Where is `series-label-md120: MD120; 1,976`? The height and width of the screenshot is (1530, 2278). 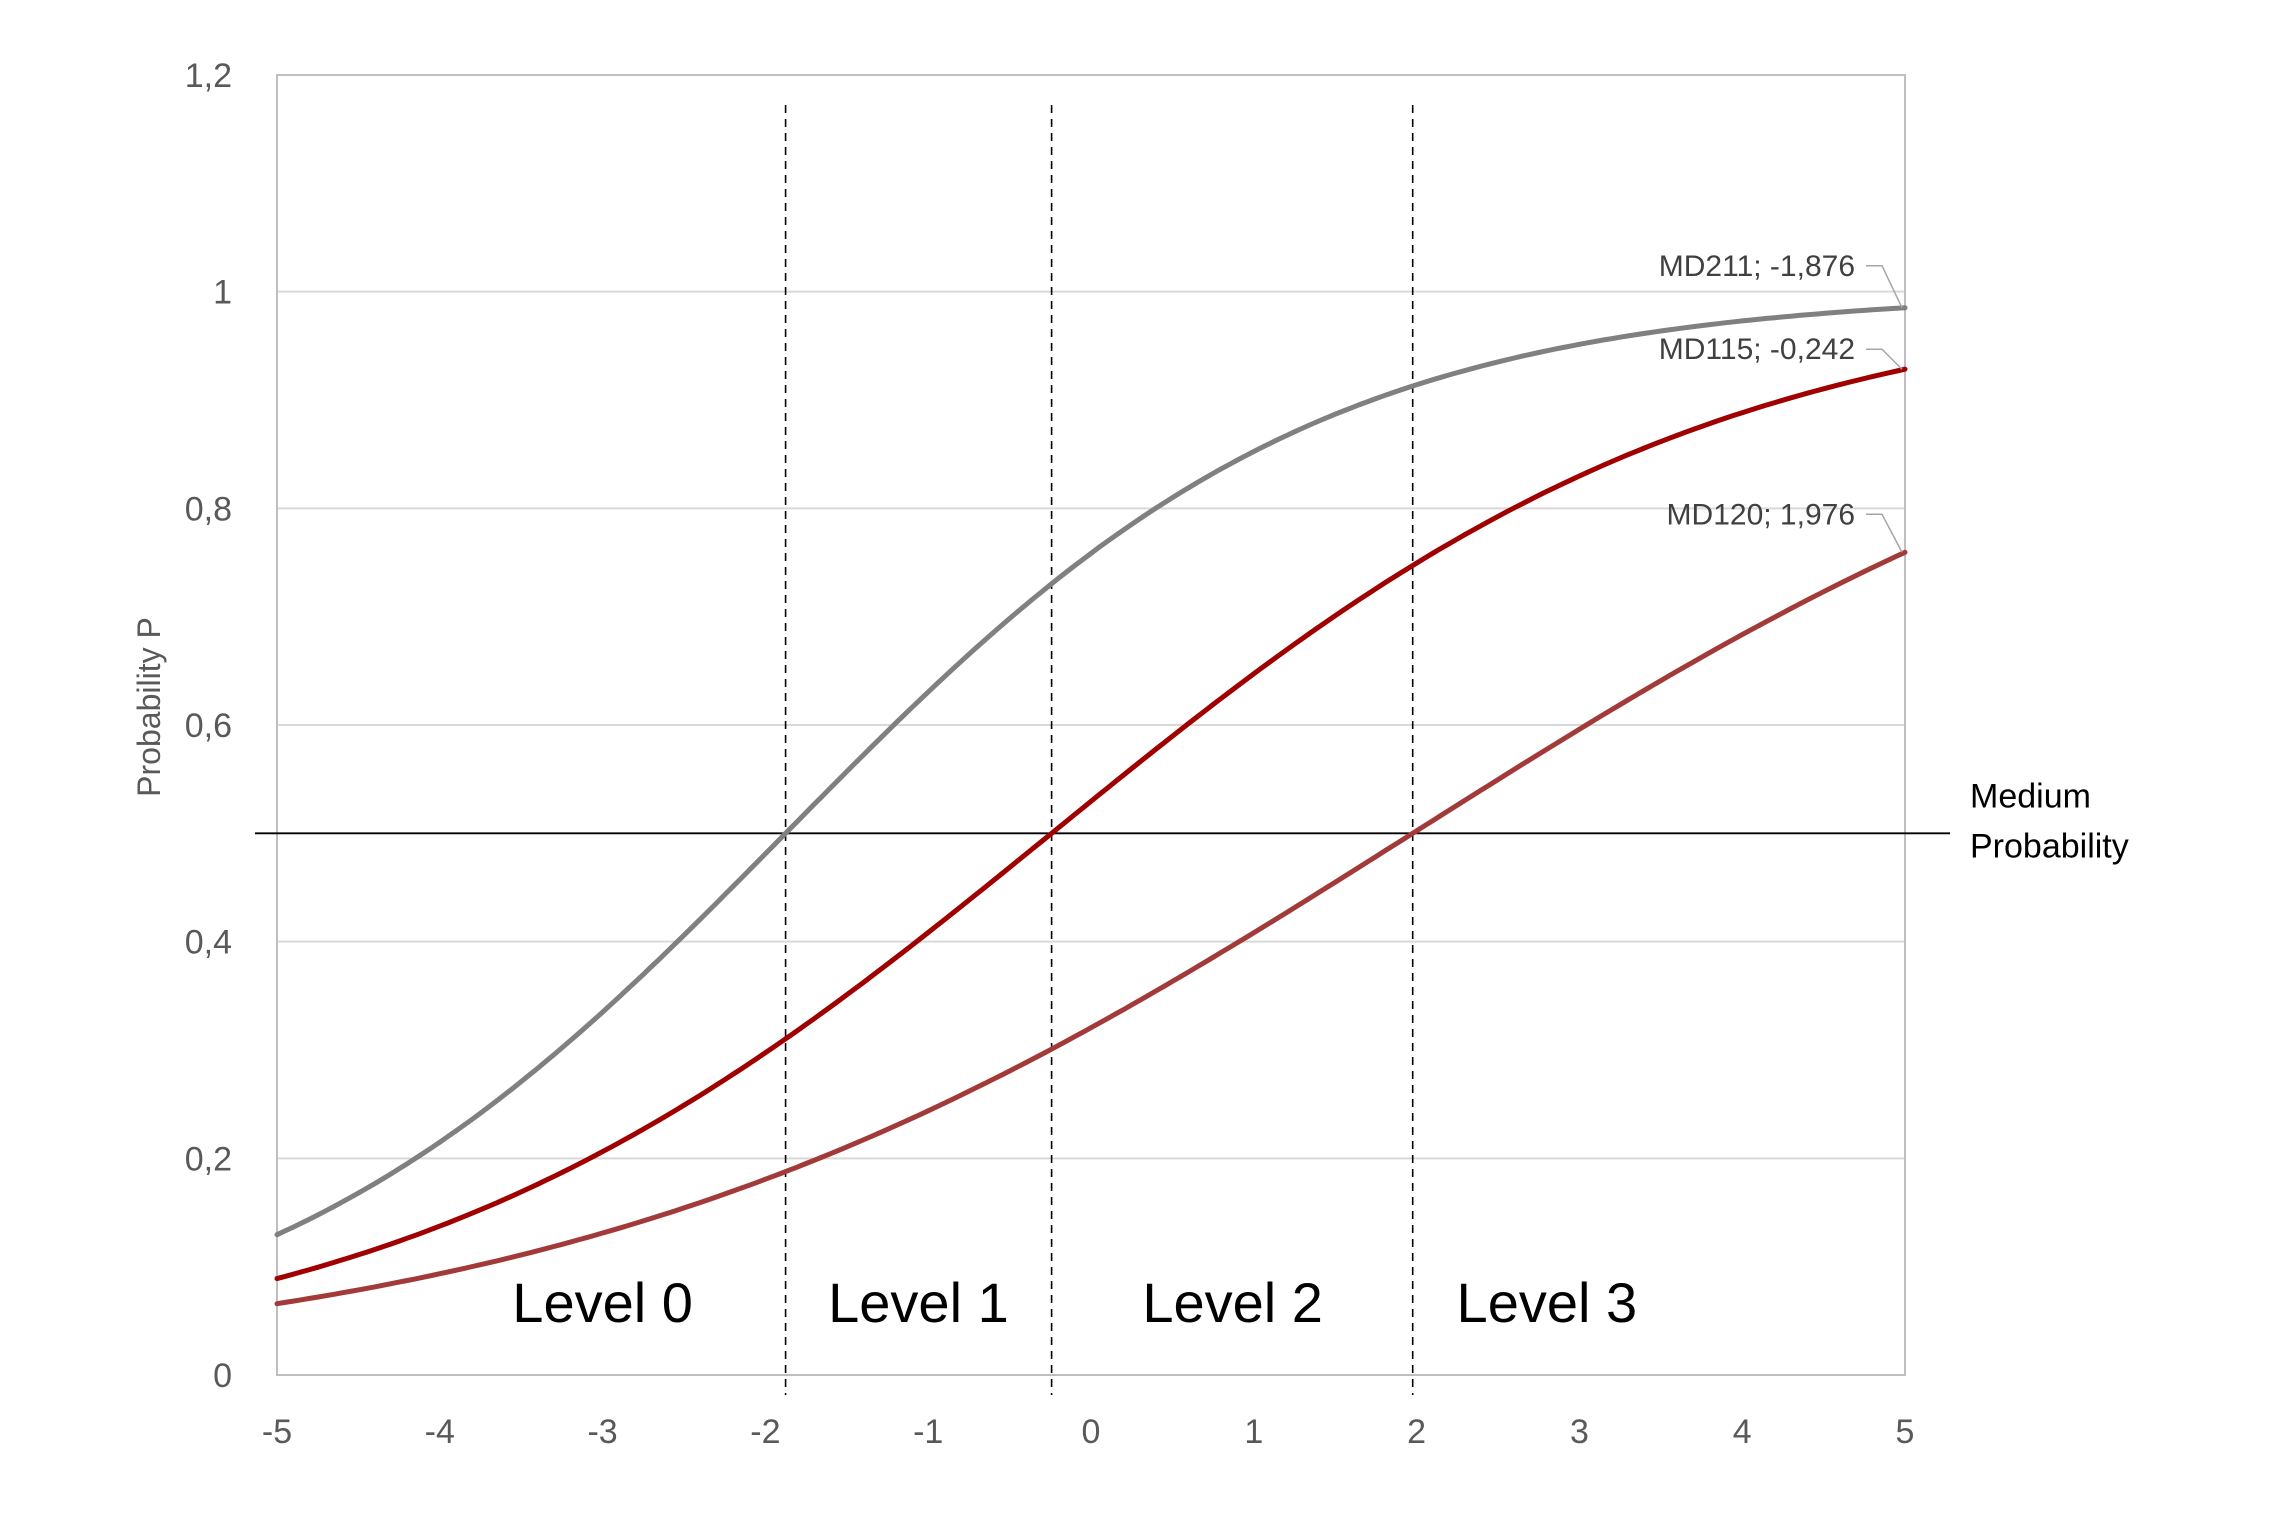 series-label-md120: MD120; 1,976 is located at coordinates (1761, 514).